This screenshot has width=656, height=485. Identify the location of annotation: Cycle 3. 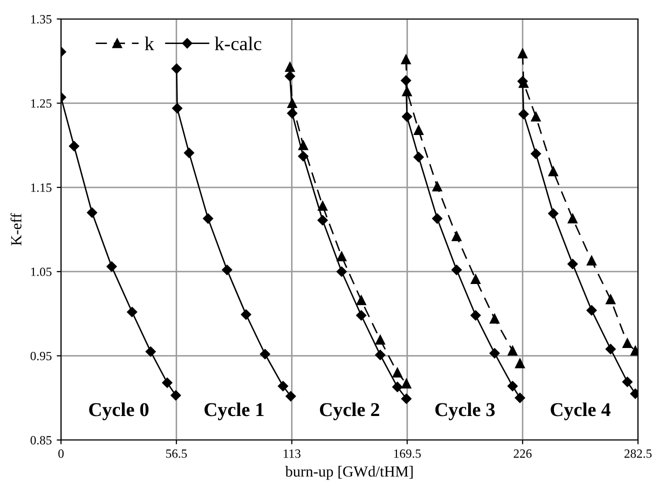
(465, 411).